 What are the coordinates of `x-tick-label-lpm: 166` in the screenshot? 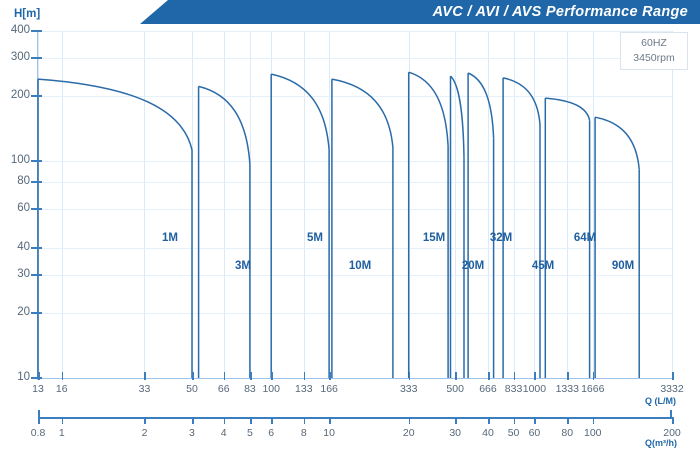 It's located at (329, 389).